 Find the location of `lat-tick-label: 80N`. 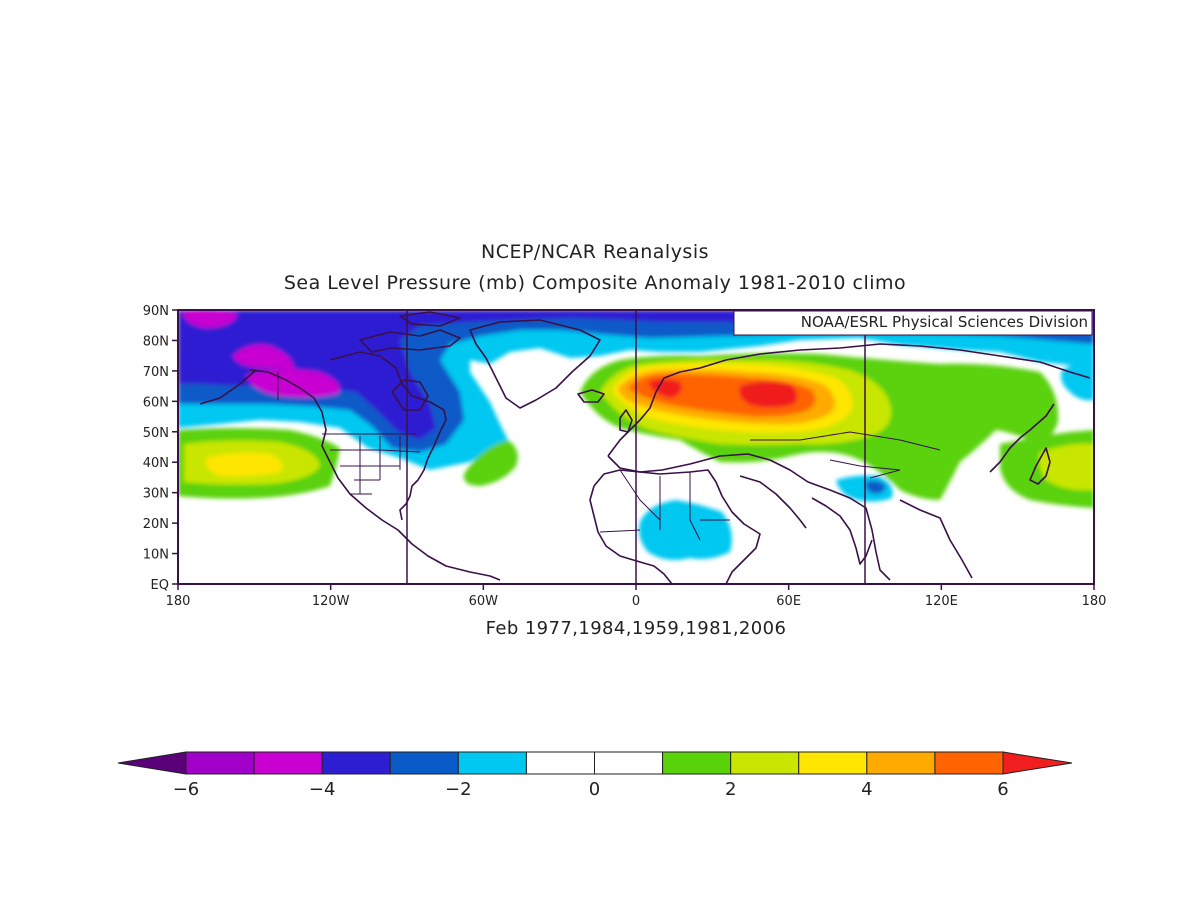

lat-tick-label: 80N is located at coordinates (156, 341).